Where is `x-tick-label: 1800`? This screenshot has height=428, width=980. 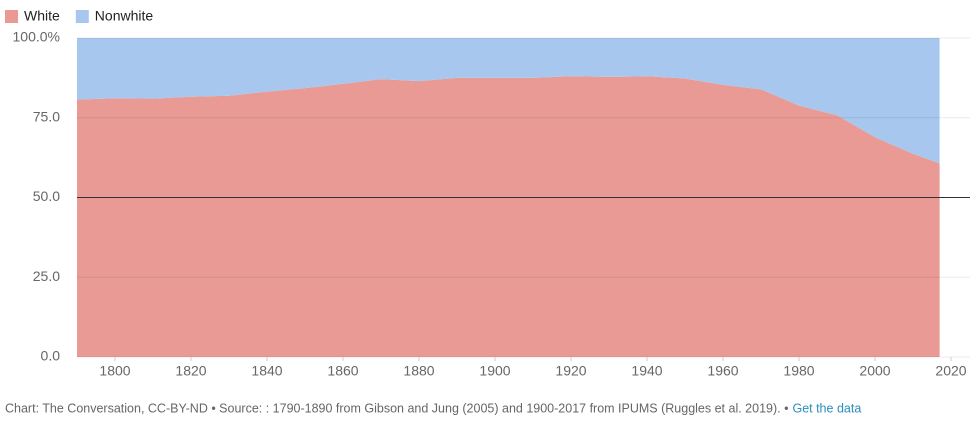
x-tick-label: 1800 is located at coordinates (114, 371).